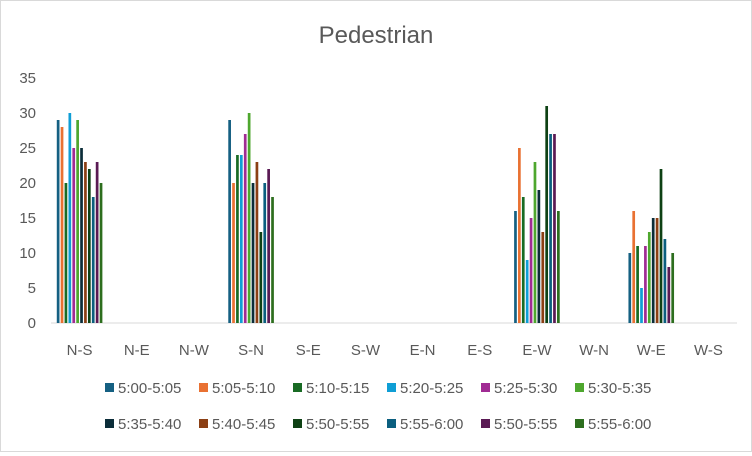  I want to click on legend-label: 5:10-5:15, so click(337, 388).